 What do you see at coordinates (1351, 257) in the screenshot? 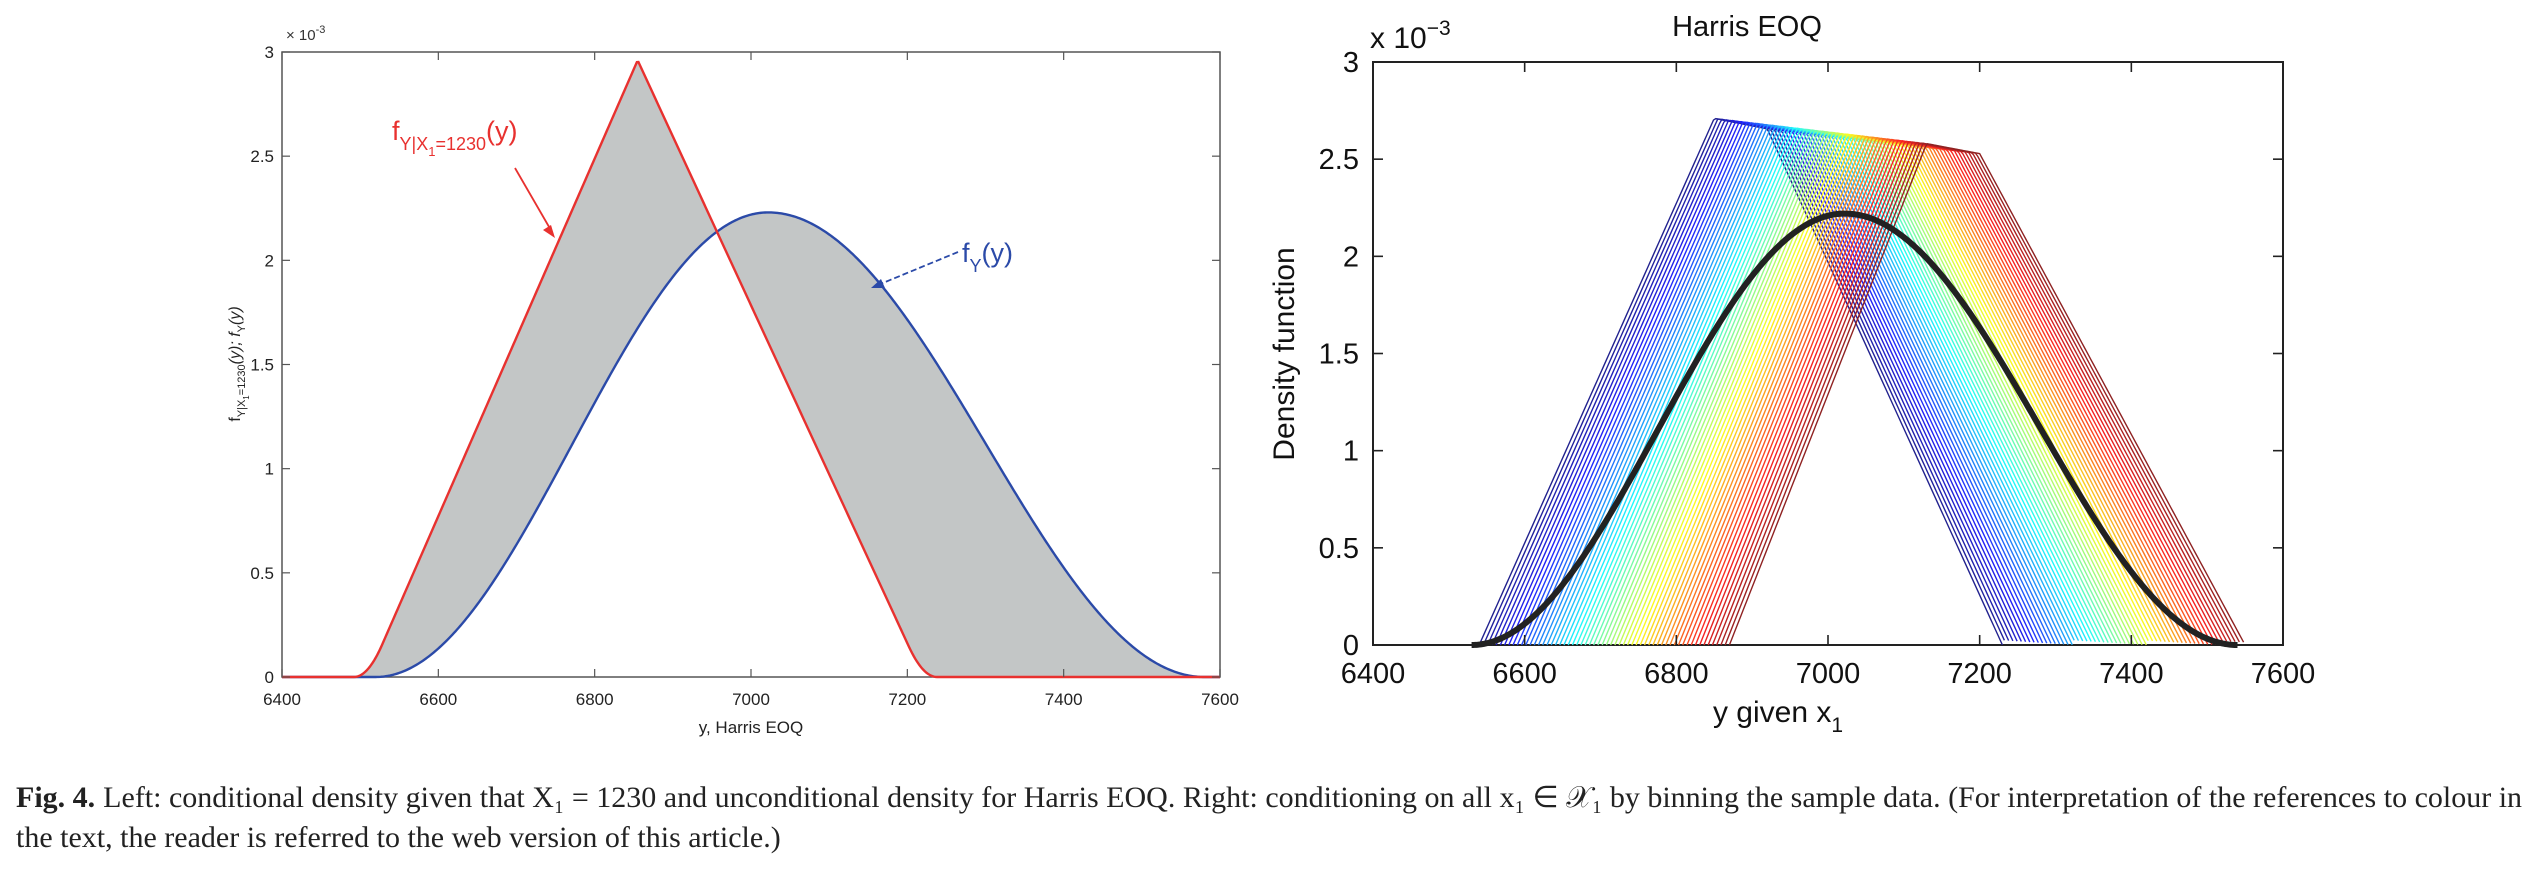
I see `right-y-tick-label: 2` at bounding box center [1351, 257].